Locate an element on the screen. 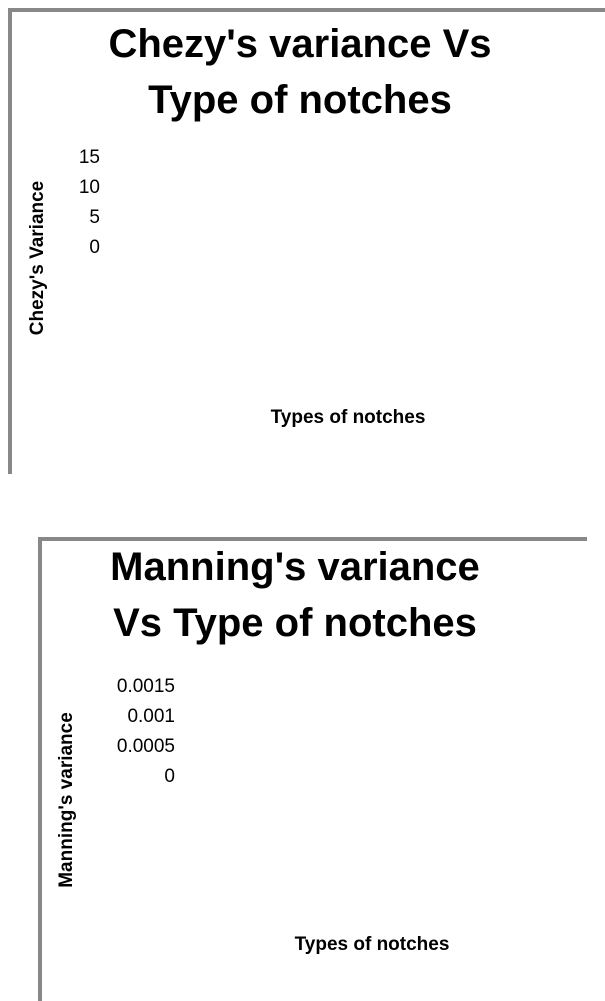 This screenshot has height=1001, width=605. chart-title: Chezy's variance Vs Type of notches is located at coordinates (300, 72).